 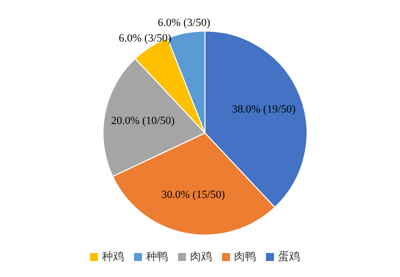 What do you see at coordinates (143, 121) in the screenshot?
I see `data-label: 20.0% (10/50)` at bounding box center [143, 121].